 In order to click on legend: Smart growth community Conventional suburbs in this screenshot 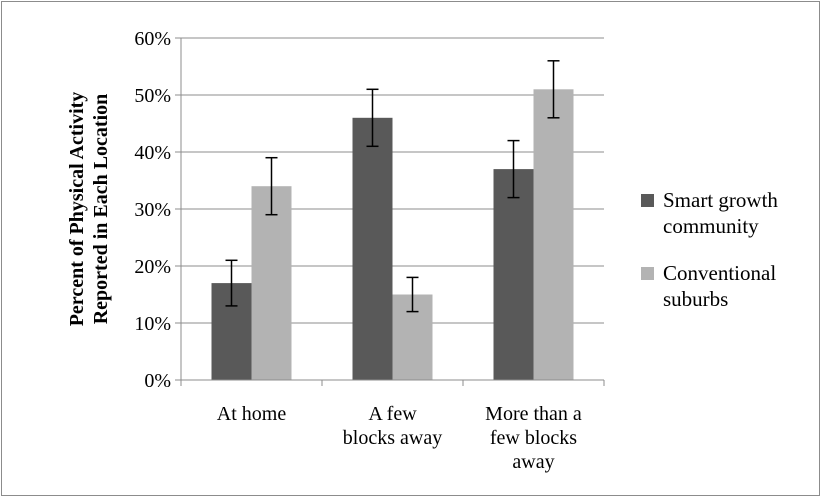, I will do `click(709, 249)`.